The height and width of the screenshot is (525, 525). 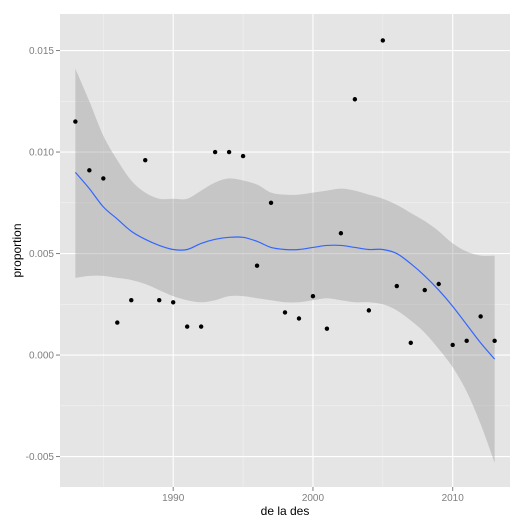 I want to click on x-tick-label: 2010, so click(x=453, y=498).